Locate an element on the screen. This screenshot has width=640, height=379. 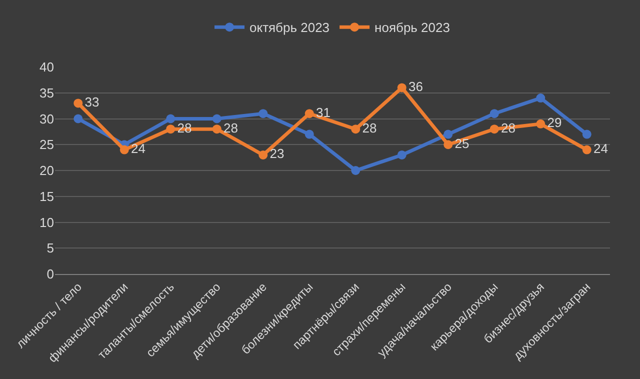
data-label: 33 is located at coordinates (92, 102).